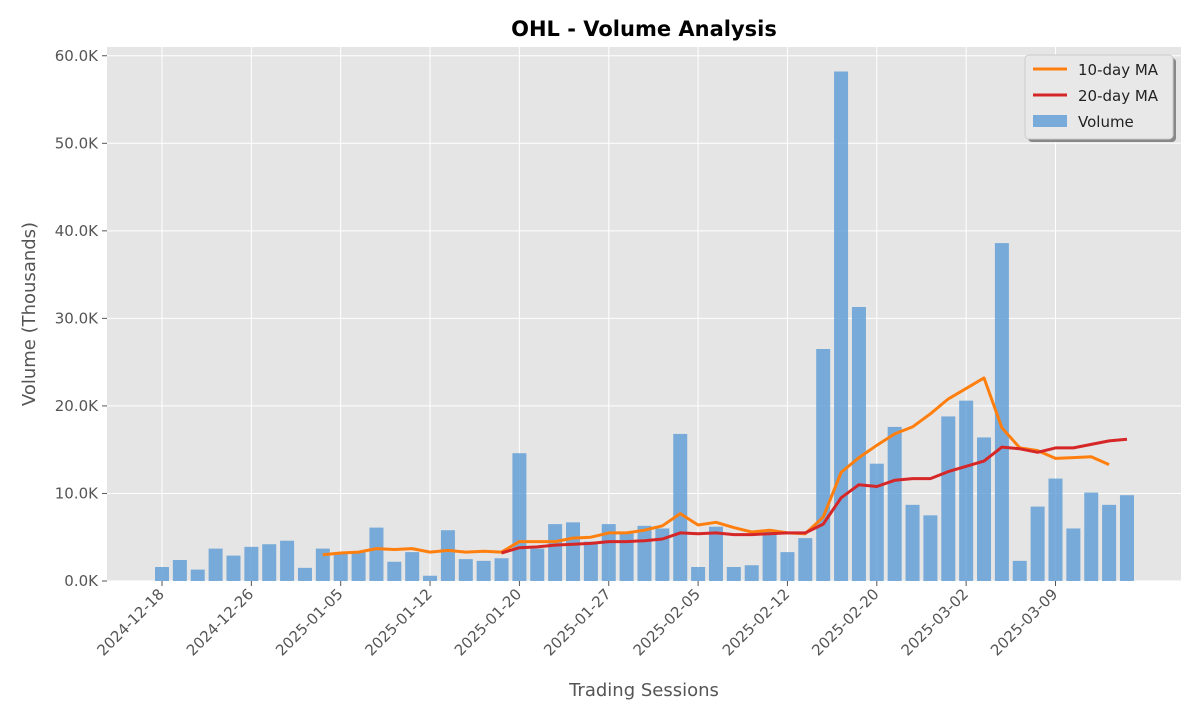 This screenshot has width=1200, height=720. I want to click on y-axis-label: Volume (Thousands), so click(29, 314).